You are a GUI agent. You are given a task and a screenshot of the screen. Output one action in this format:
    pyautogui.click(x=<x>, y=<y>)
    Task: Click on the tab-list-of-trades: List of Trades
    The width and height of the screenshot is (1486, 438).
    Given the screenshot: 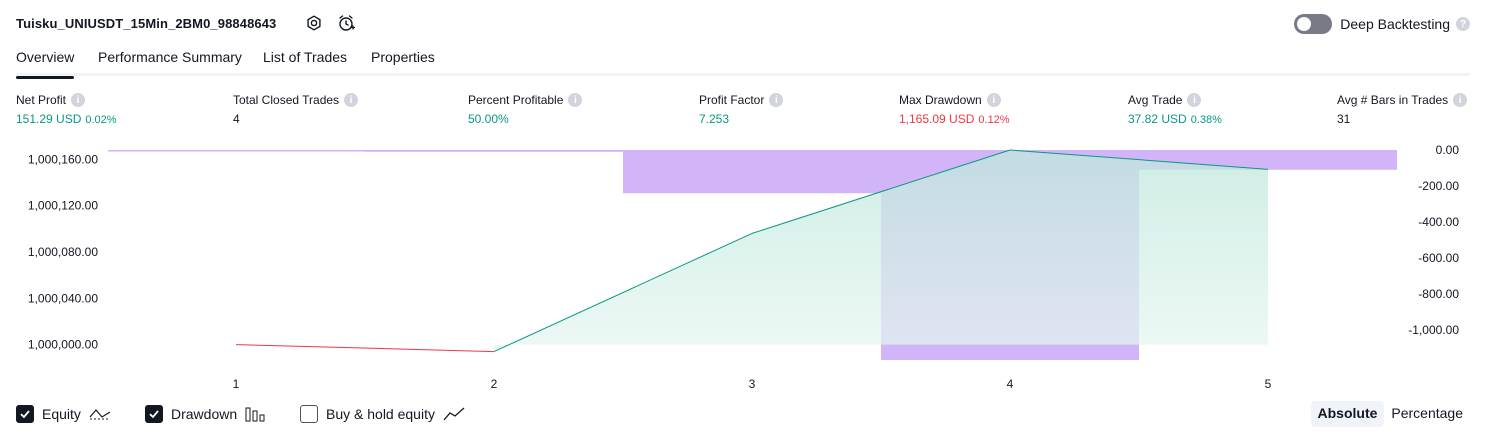 What is the action you would take?
    pyautogui.click(x=305, y=57)
    